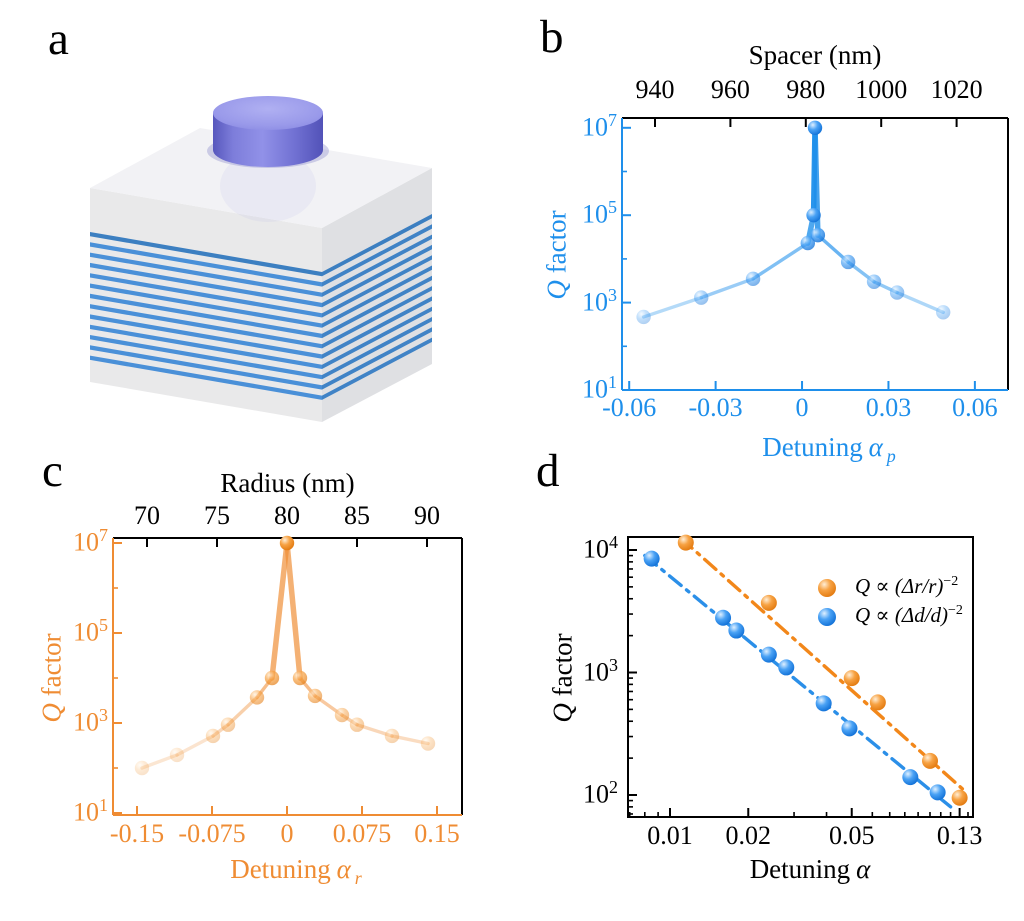 The image size is (1024, 921). What do you see at coordinates (824, 665) in the screenshot?
I see `panel-d-fit-line-radius-detuning` at bounding box center [824, 665].